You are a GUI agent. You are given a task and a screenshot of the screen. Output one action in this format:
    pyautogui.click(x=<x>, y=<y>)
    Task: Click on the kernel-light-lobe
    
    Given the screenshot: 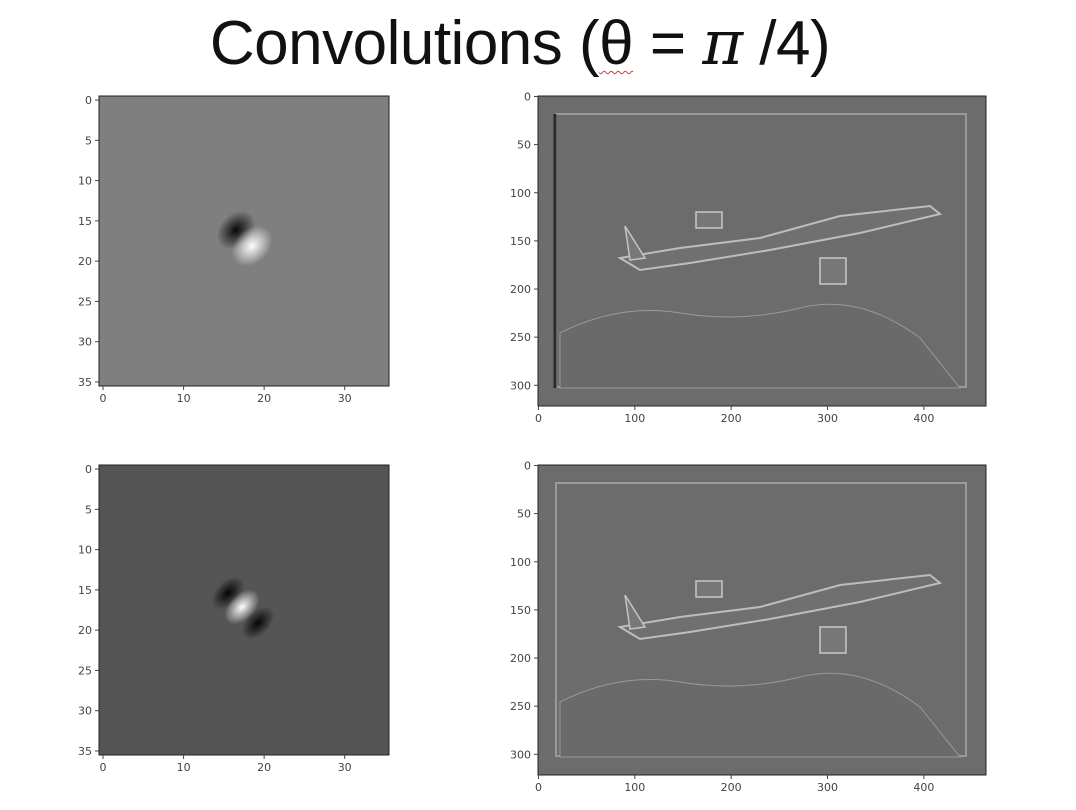 What is the action you would take?
    pyautogui.click(x=252, y=246)
    